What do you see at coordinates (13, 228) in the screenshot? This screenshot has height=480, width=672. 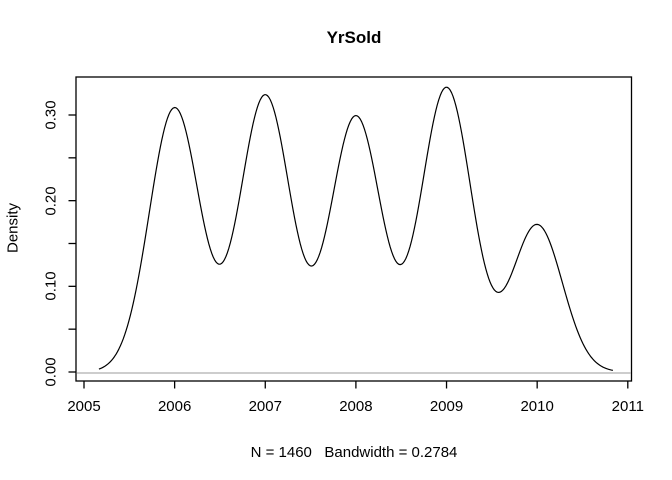 I see `y-axis-title: Density` at bounding box center [13, 228].